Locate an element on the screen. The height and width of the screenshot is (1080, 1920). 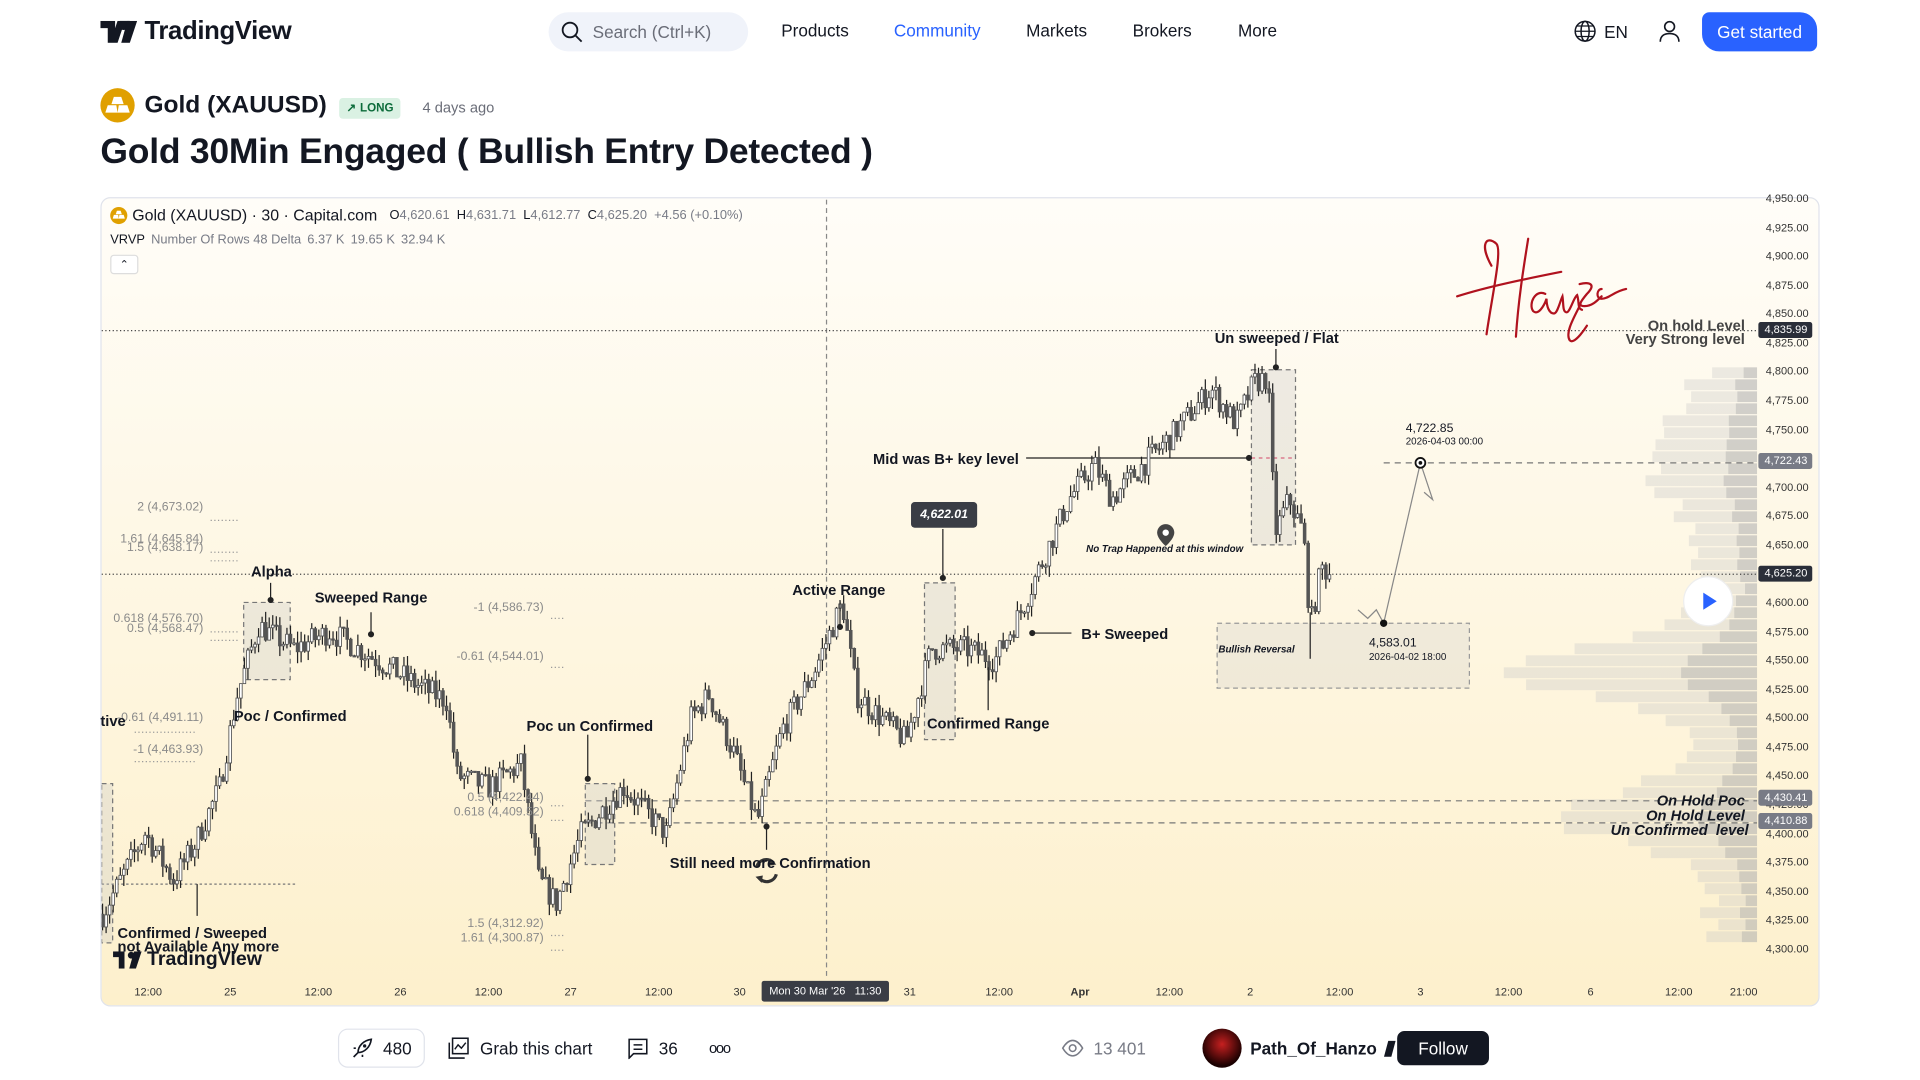
fib-label: -0.61 (4,491.11) is located at coordinates (160, 718).